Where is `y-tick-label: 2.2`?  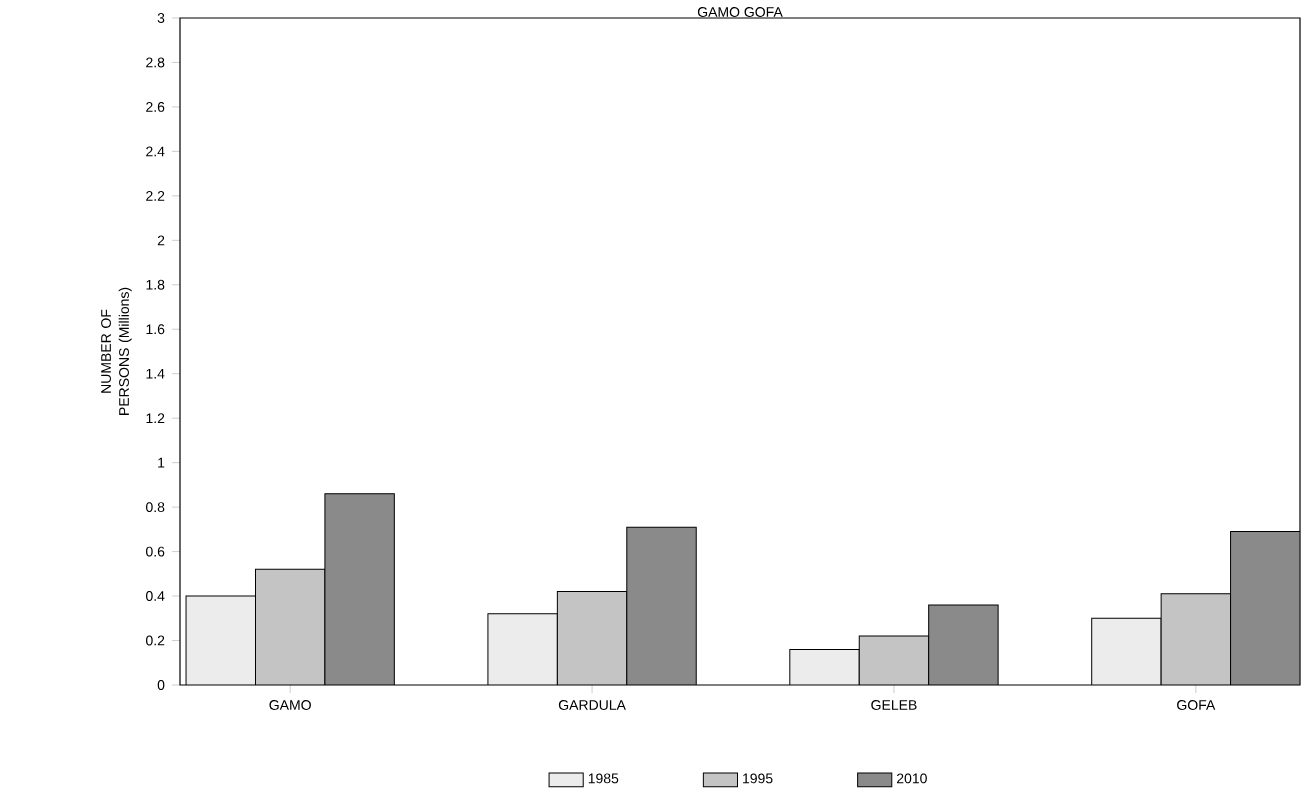
y-tick-label: 2.2 is located at coordinates (155, 195).